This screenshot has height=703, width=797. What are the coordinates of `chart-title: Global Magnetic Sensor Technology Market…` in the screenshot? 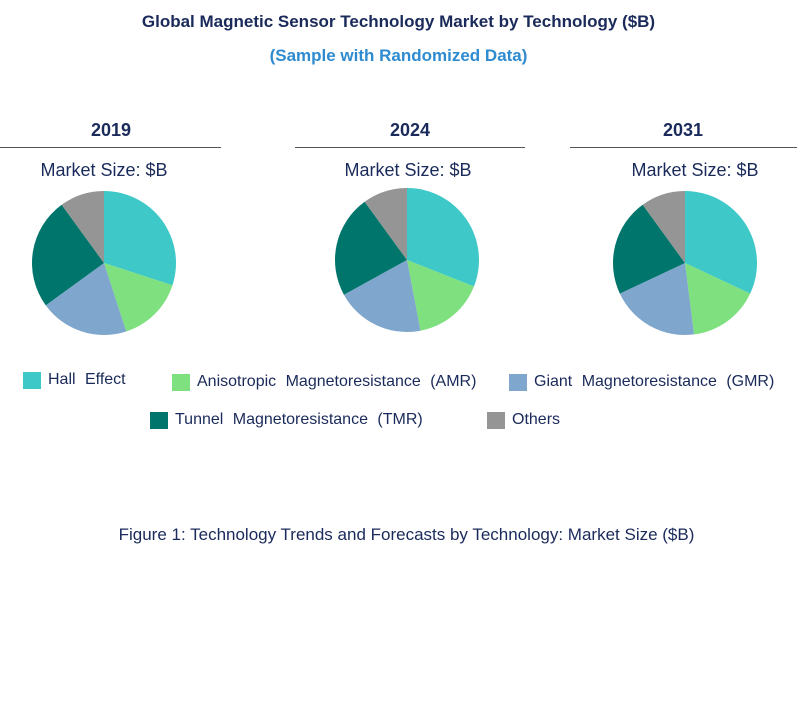 It's located at (398, 21).